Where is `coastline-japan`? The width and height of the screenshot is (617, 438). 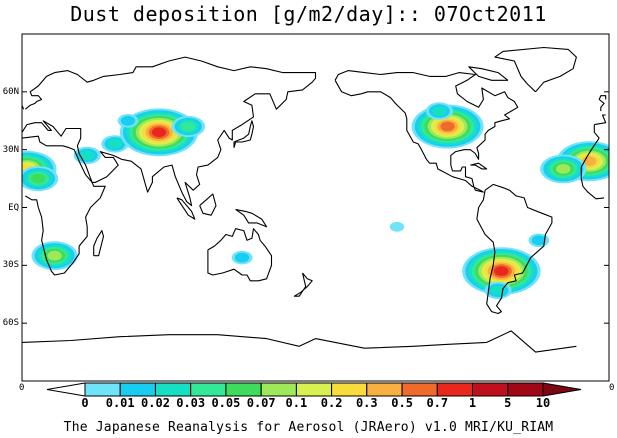 coastline-japan is located at coordinates (244, 134).